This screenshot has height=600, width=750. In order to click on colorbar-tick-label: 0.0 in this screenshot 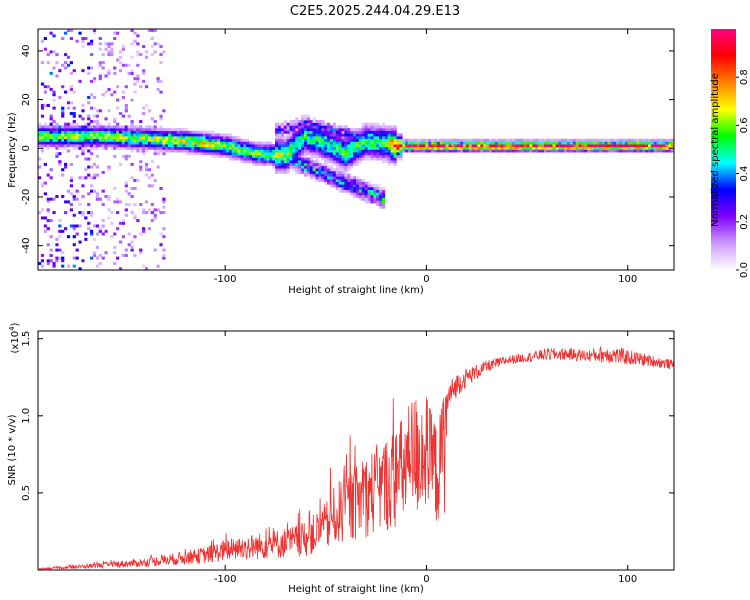, I will do `click(744, 270)`.